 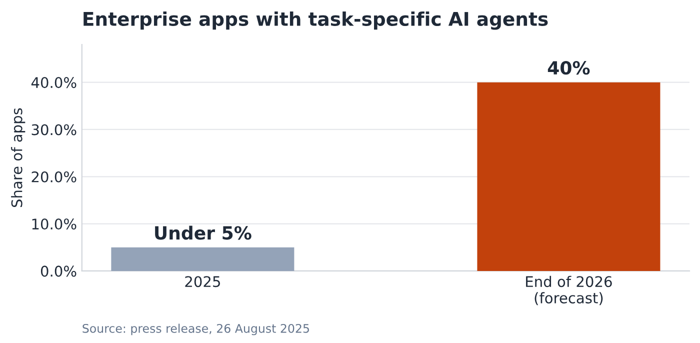 What do you see at coordinates (569, 291) in the screenshot?
I see `x-tick-label: End of 2026 (forecast)` at bounding box center [569, 291].